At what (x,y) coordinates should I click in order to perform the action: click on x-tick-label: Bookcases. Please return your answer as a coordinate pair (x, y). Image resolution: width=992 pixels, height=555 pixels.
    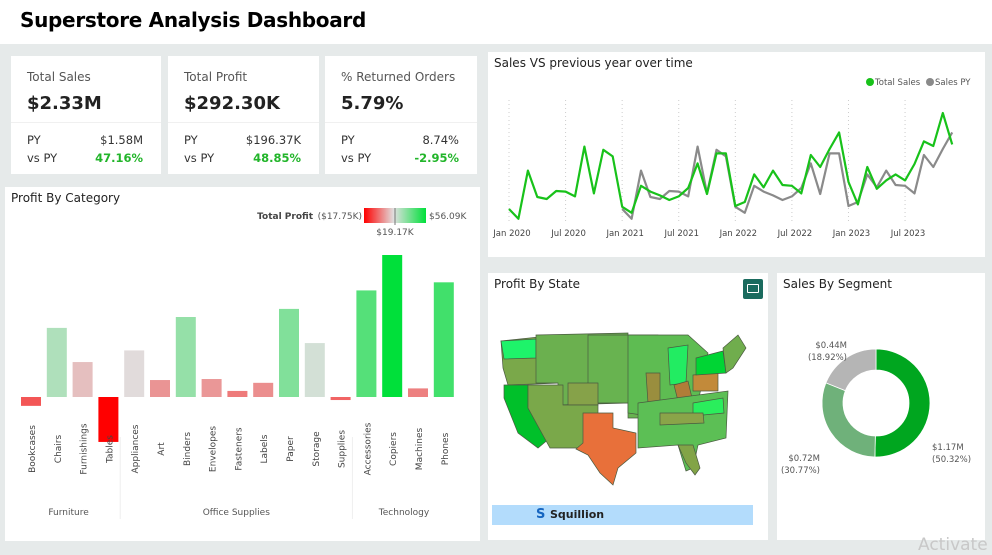
    Looking at the image, I should click on (33, 449).